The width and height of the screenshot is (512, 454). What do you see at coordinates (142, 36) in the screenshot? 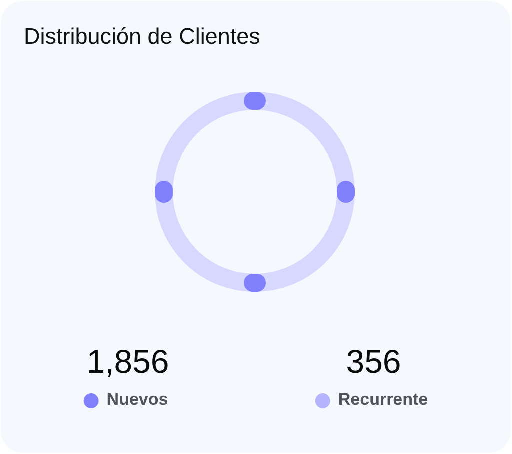
I see `text: Distribución de Clientes` at bounding box center [142, 36].